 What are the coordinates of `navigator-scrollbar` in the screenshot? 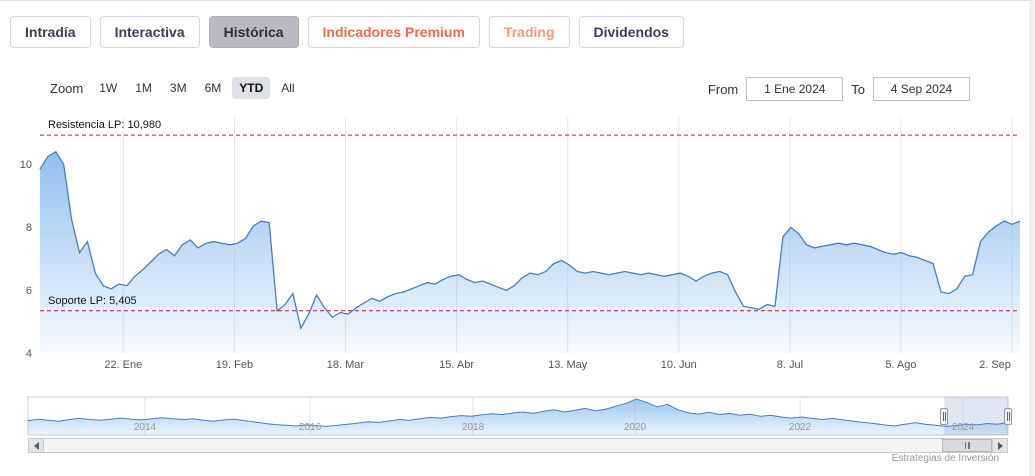 It's located at (518, 445).